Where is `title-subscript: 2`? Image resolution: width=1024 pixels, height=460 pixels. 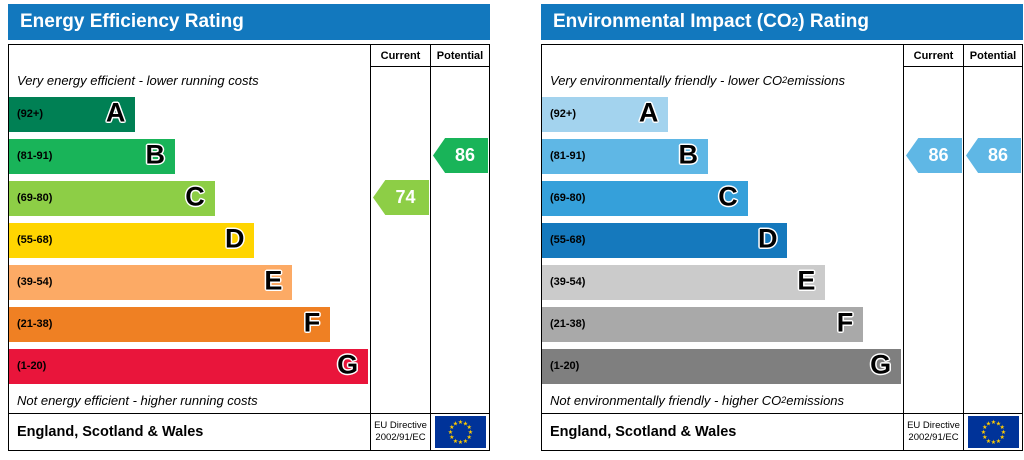 title-subscript: 2 is located at coordinates (795, 22).